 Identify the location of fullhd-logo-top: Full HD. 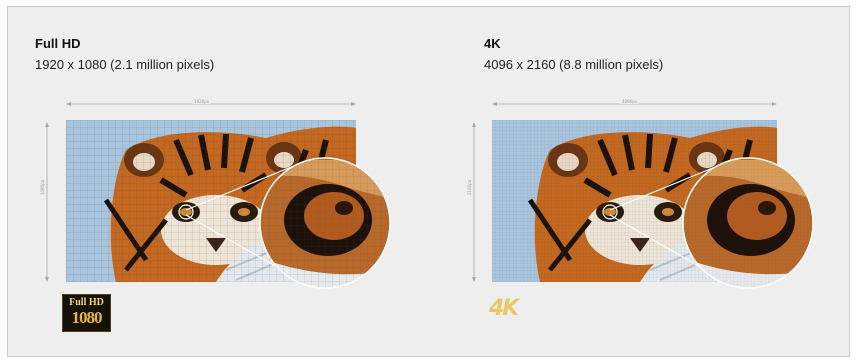
(86, 302).